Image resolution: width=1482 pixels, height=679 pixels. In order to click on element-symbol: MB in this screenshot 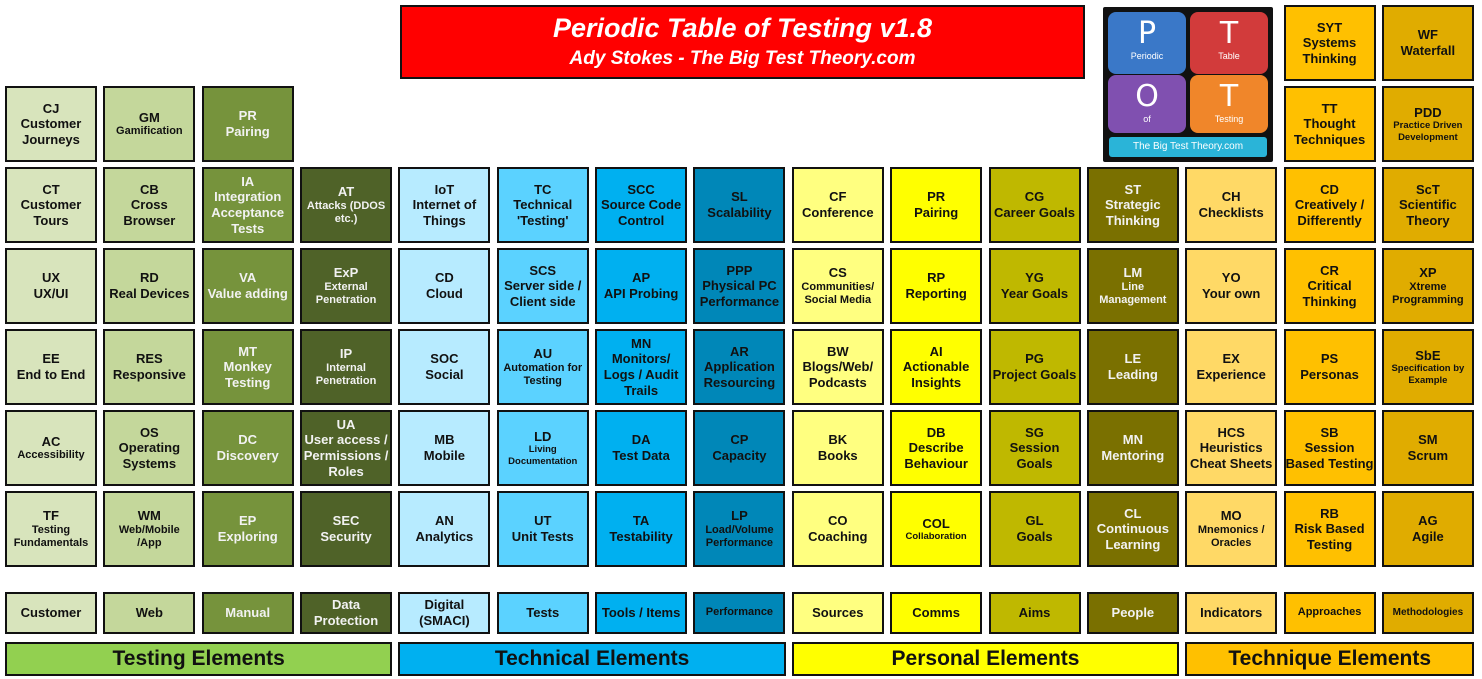, I will do `click(444, 440)`.